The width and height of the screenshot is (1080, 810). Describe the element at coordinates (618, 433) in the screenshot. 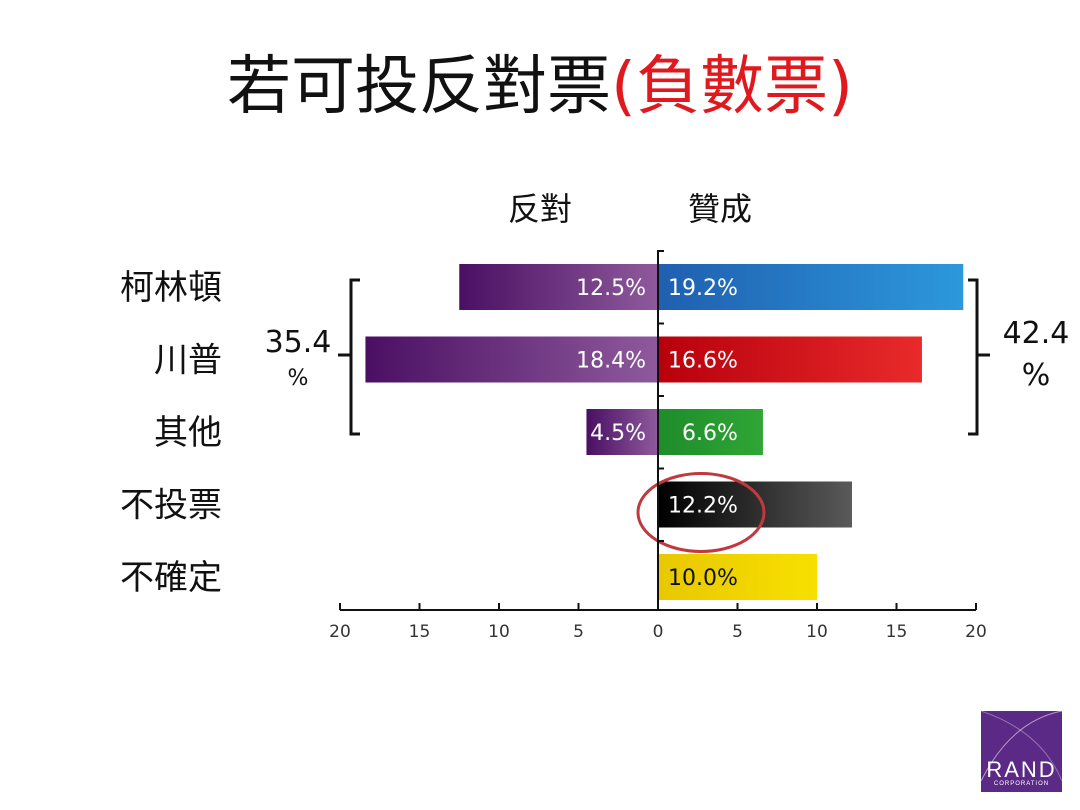

I see `data-label-oppose: 4.5%` at that location.